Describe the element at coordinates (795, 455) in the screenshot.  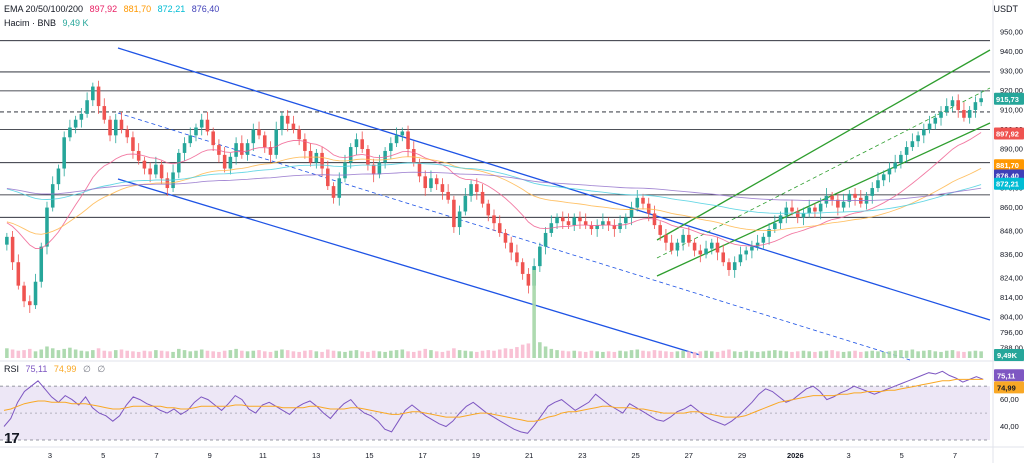
I see `time-tick-label: 2026` at that location.